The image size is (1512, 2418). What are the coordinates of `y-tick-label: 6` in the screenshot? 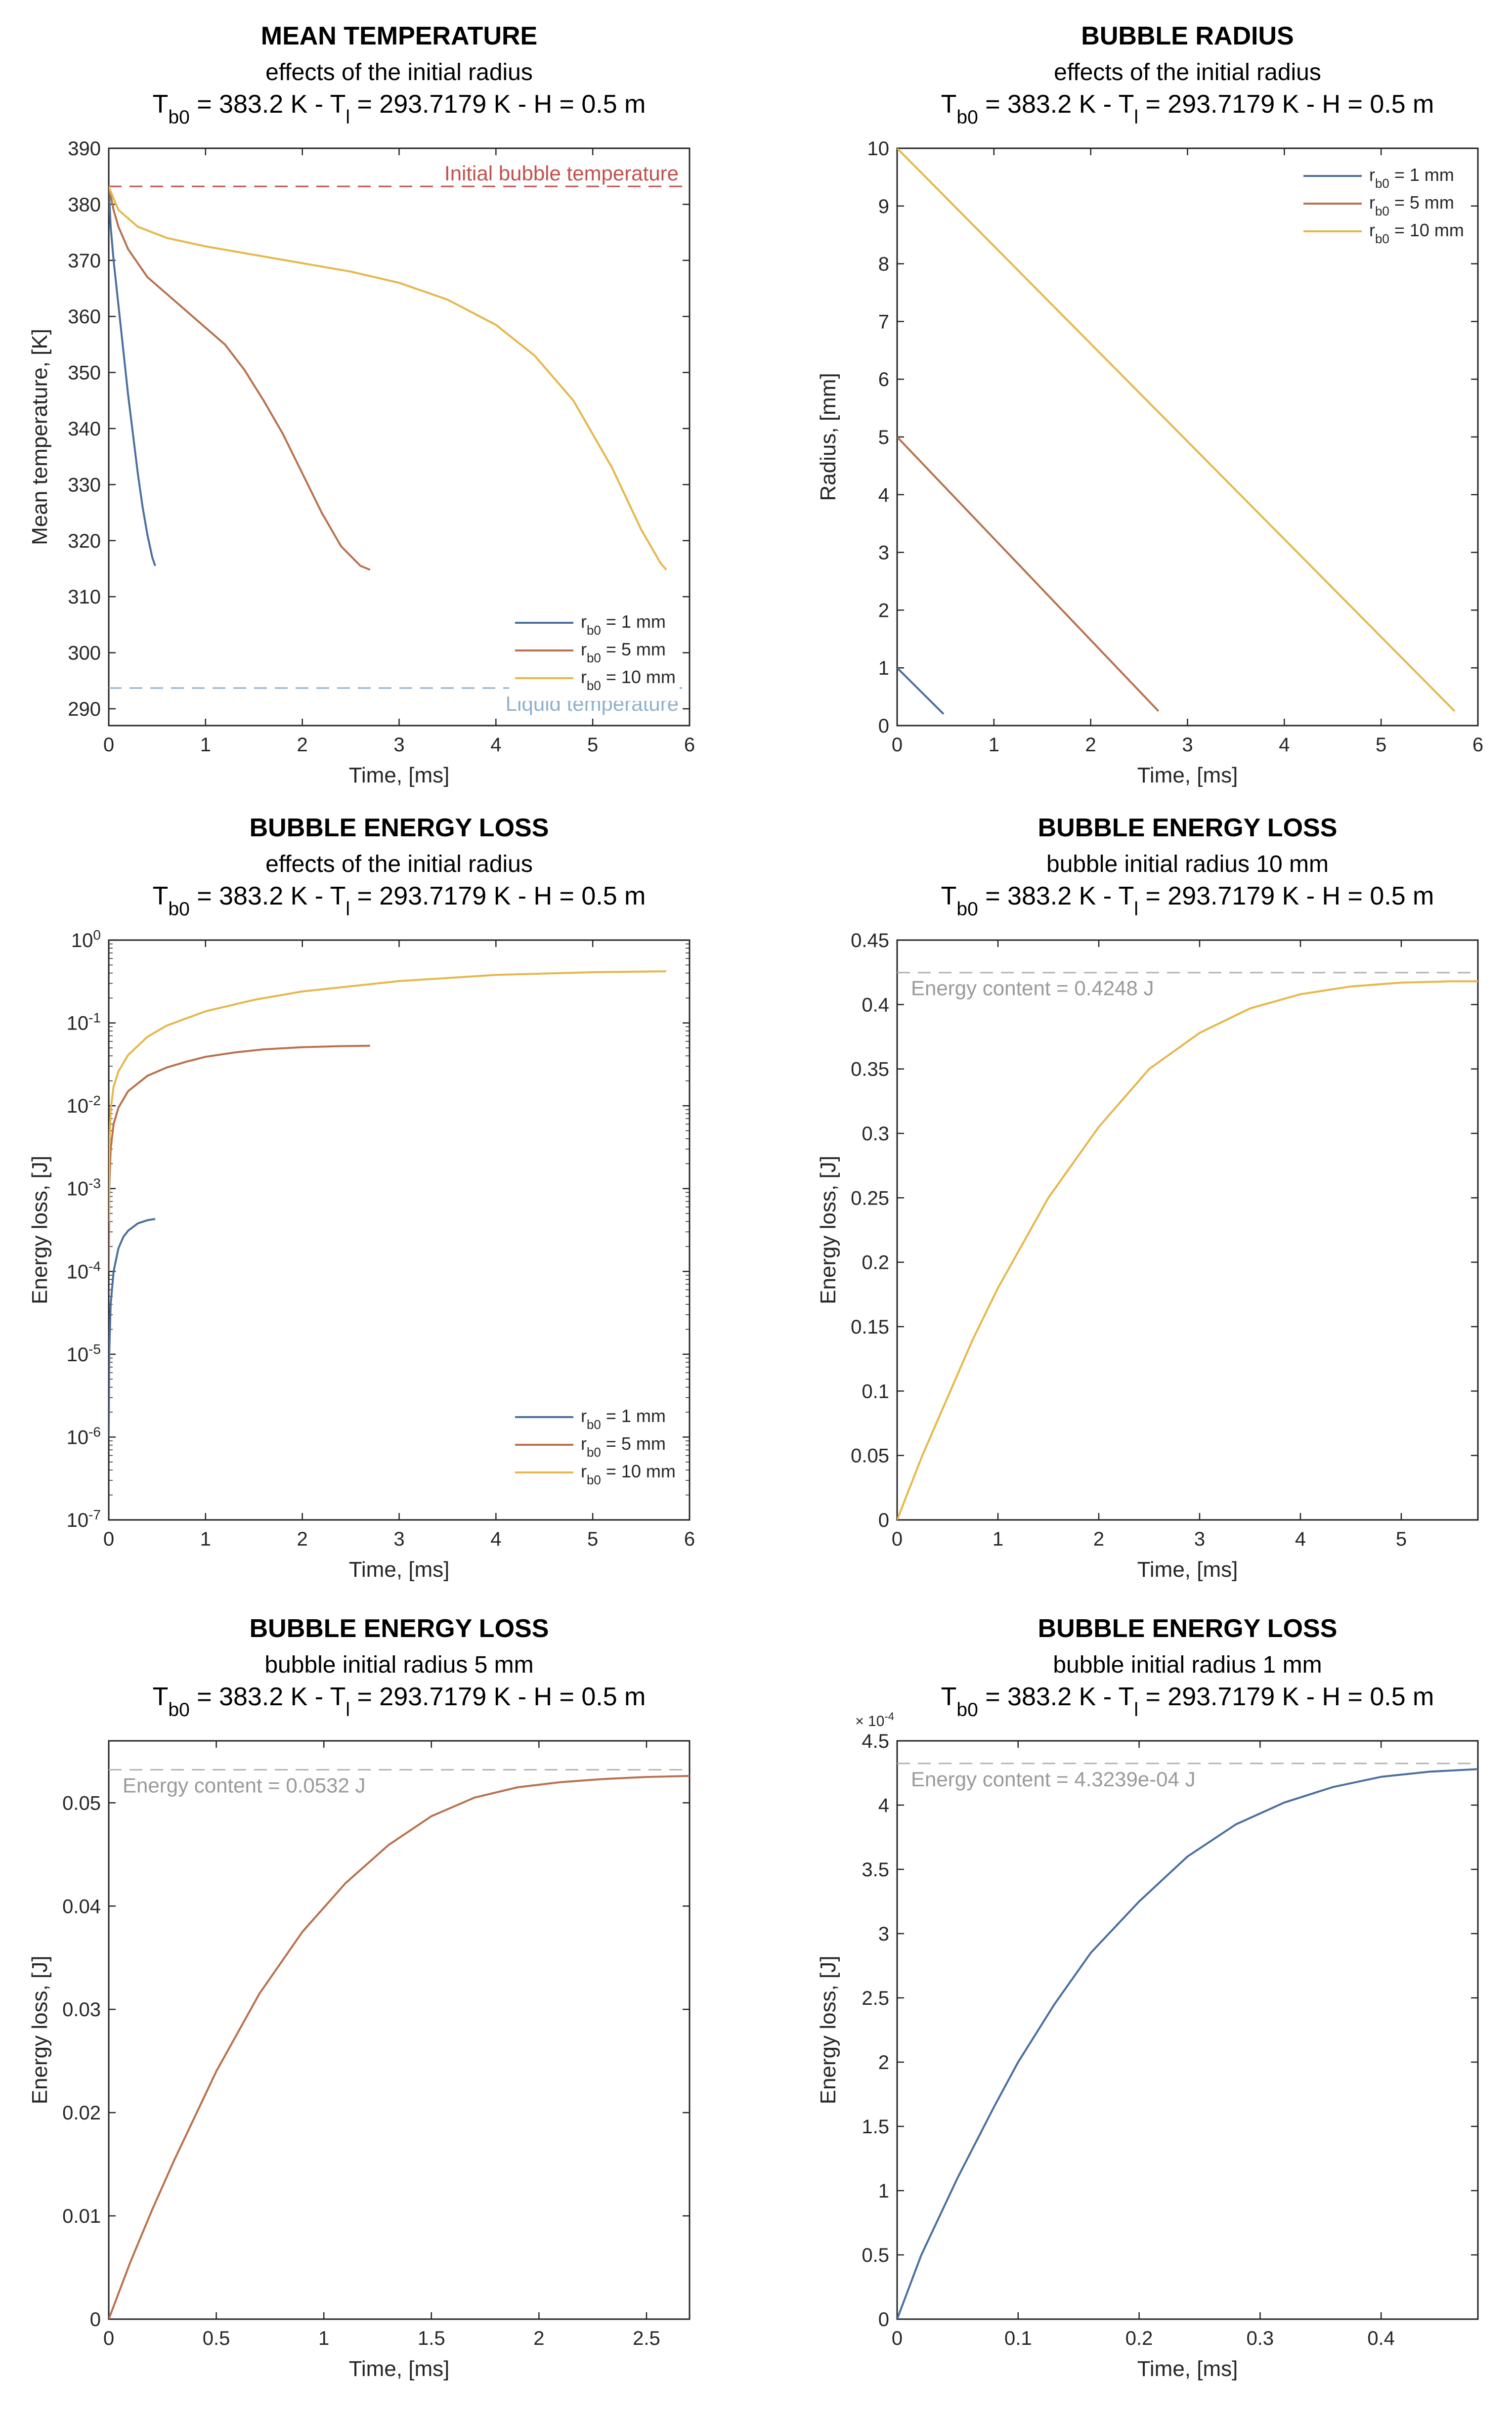 It's located at (884, 380).